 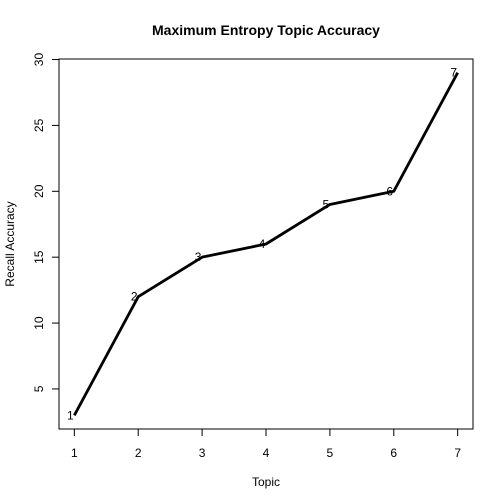 What do you see at coordinates (39, 191) in the screenshot?
I see `y-tick-label: 20` at bounding box center [39, 191].